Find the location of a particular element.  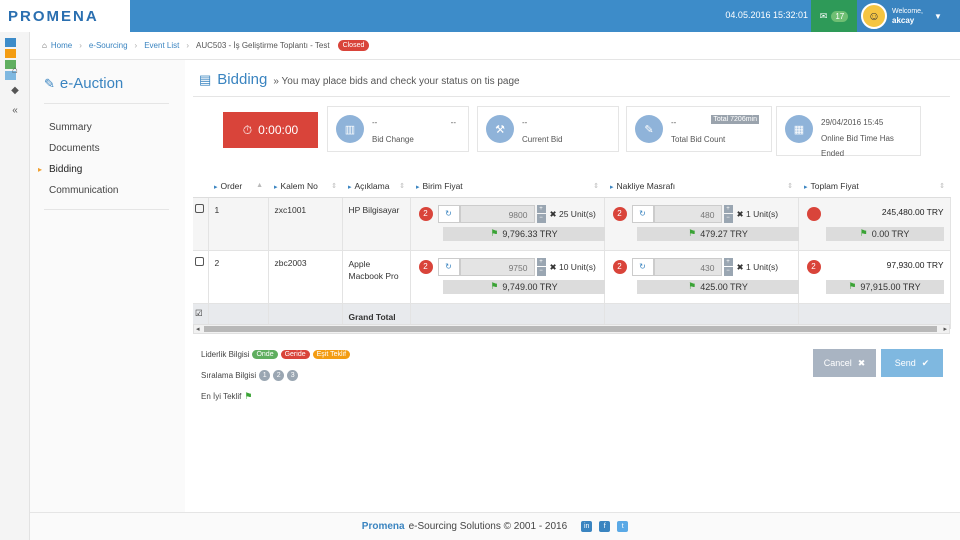

bid-time-label2: Ended is located at coordinates (833, 153).